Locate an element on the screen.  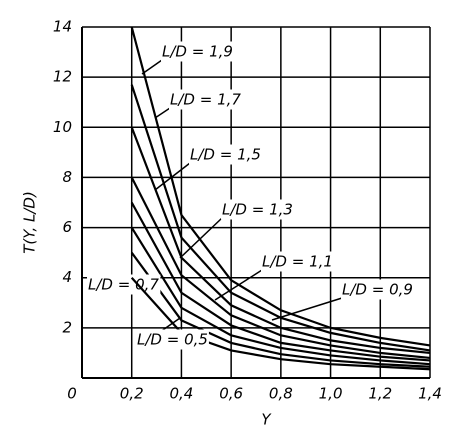
curve-label: L/D = 0,9 is located at coordinates (377, 290).